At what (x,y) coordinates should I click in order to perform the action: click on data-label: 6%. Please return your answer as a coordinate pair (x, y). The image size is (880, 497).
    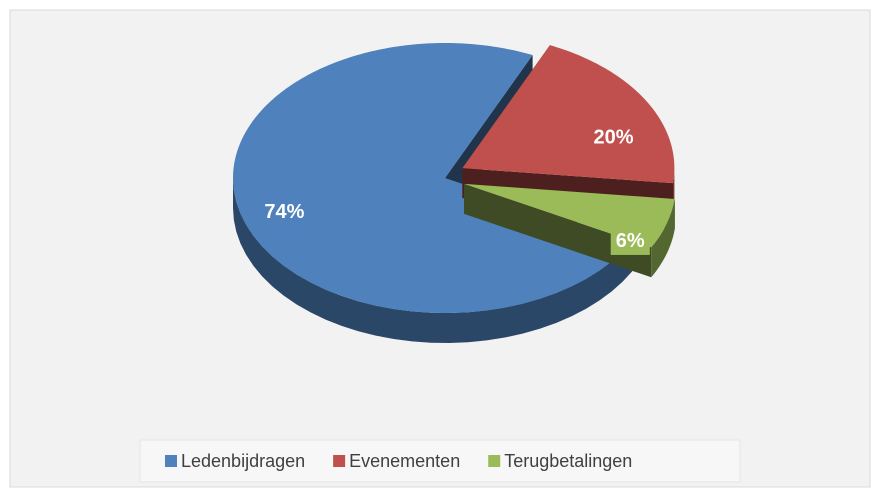
    Looking at the image, I should click on (630, 241).